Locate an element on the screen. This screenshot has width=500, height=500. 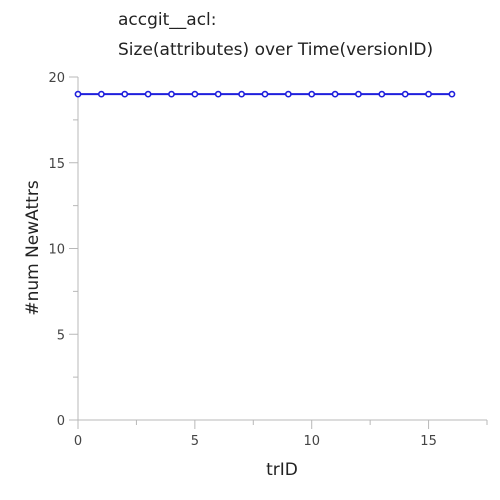
series-group is located at coordinates (265, 94).